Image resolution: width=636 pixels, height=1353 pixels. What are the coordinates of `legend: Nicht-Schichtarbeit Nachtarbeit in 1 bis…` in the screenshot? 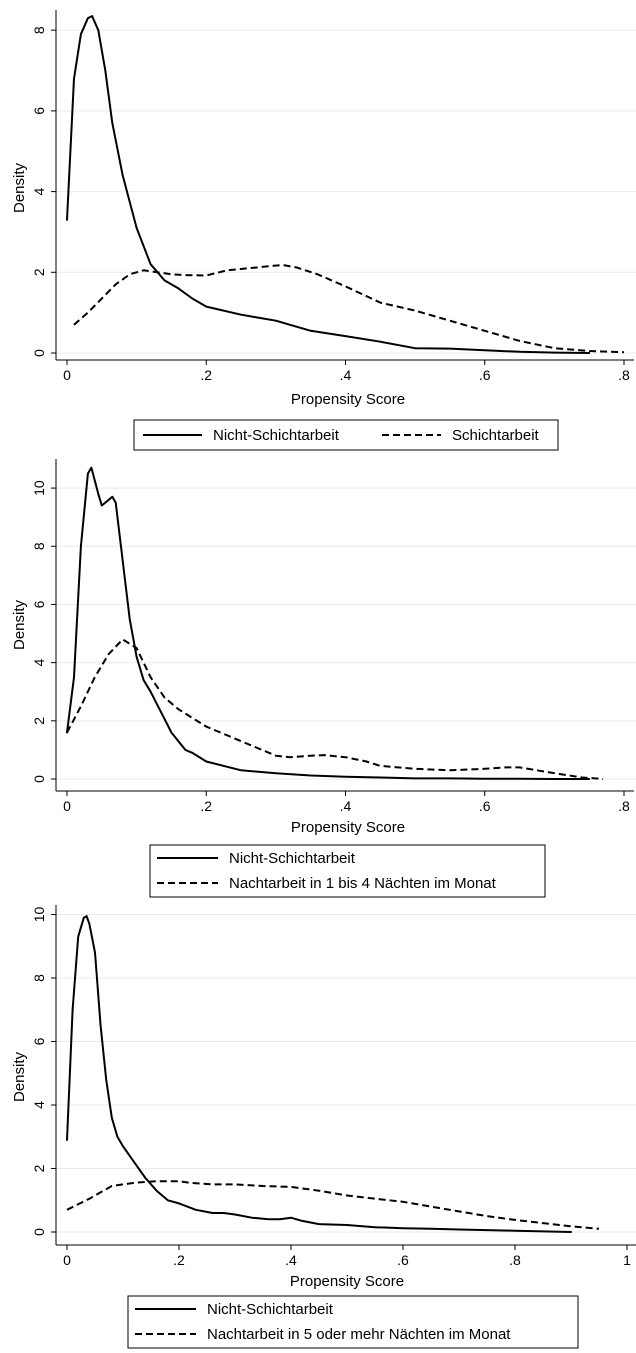 It's located at (347, 871).